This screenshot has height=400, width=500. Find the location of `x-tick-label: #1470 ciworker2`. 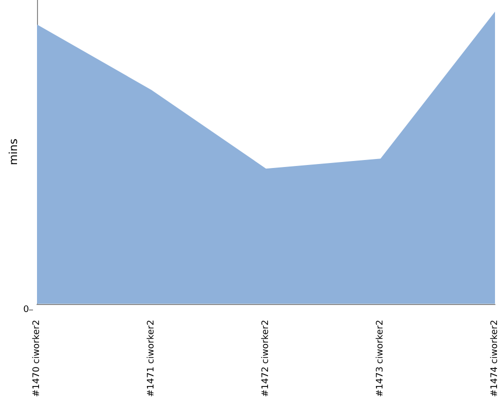

x-tick-label: #1470 ciworker2 is located at coordinates (37, 359).